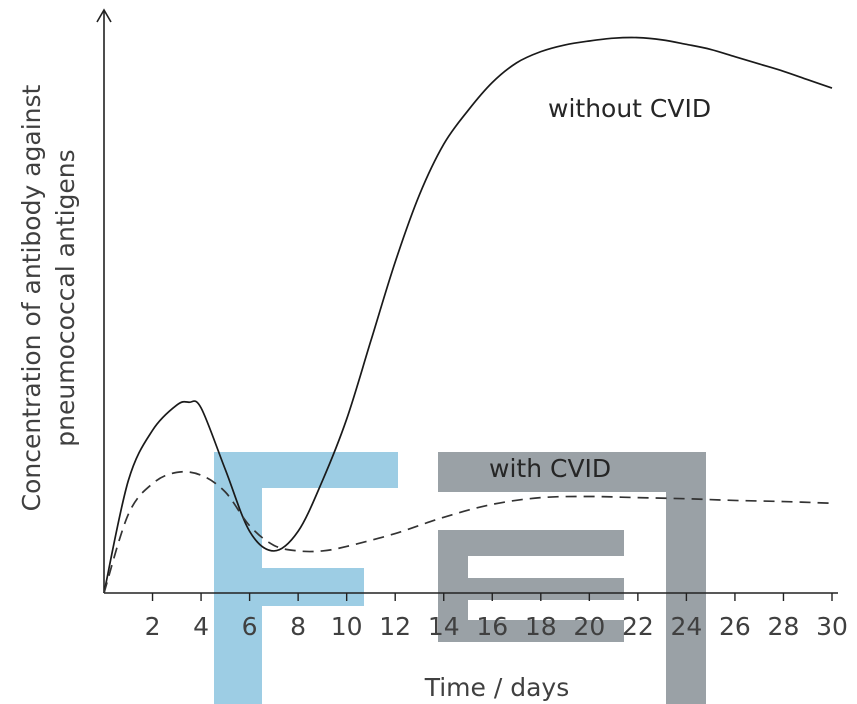 The height and width of the screenshot is (704, 857). Describe the element at coordinates (31, 297) in the screenshot. I see `y-axis-title-line-1: Concentration of antibody against` at that location.